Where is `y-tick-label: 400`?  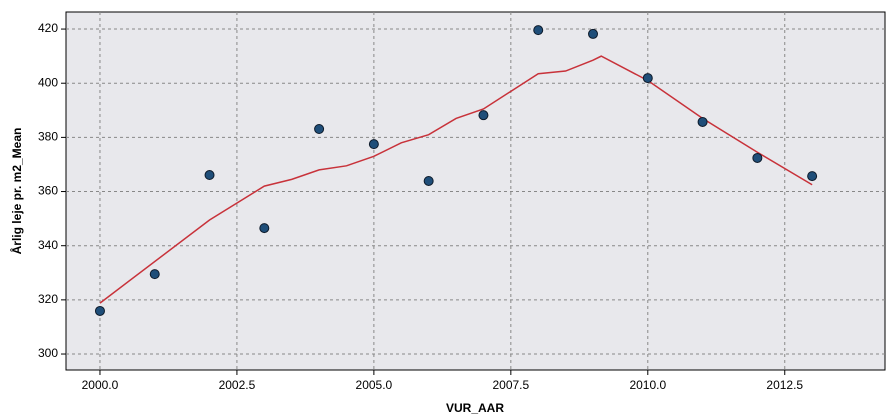
y-tick-label: 400 is located at coordinates (48, 82).